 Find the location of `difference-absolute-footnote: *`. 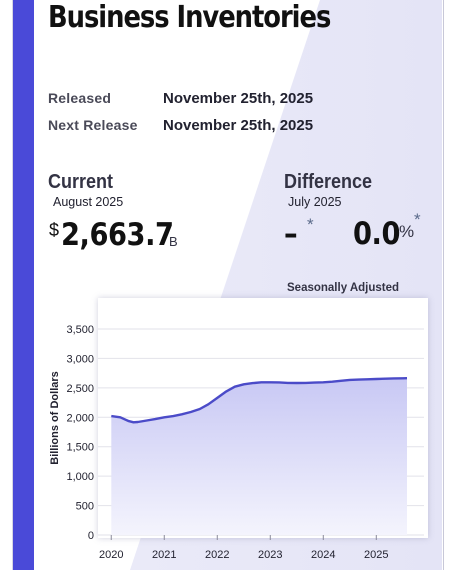

difference-absolute-footnote: * is located at coordinates (310, 224).